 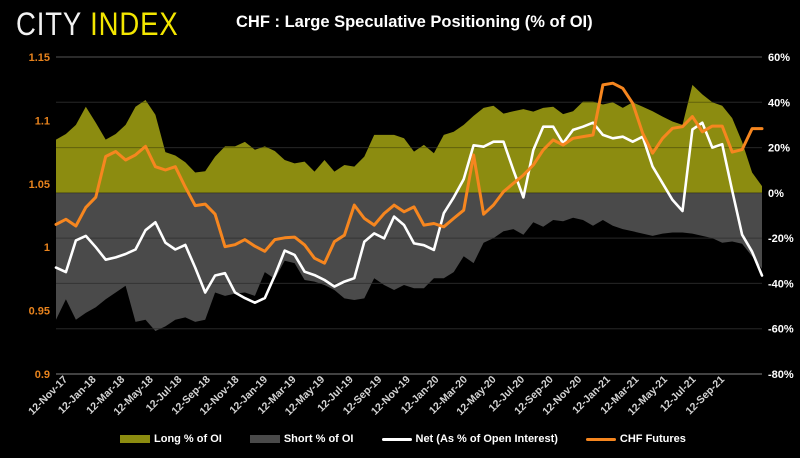 What do you see at coordinates (188, 439) in the screenshot?
I see `legend-label-long: Long % of OI` at bounding box center [188, 439].